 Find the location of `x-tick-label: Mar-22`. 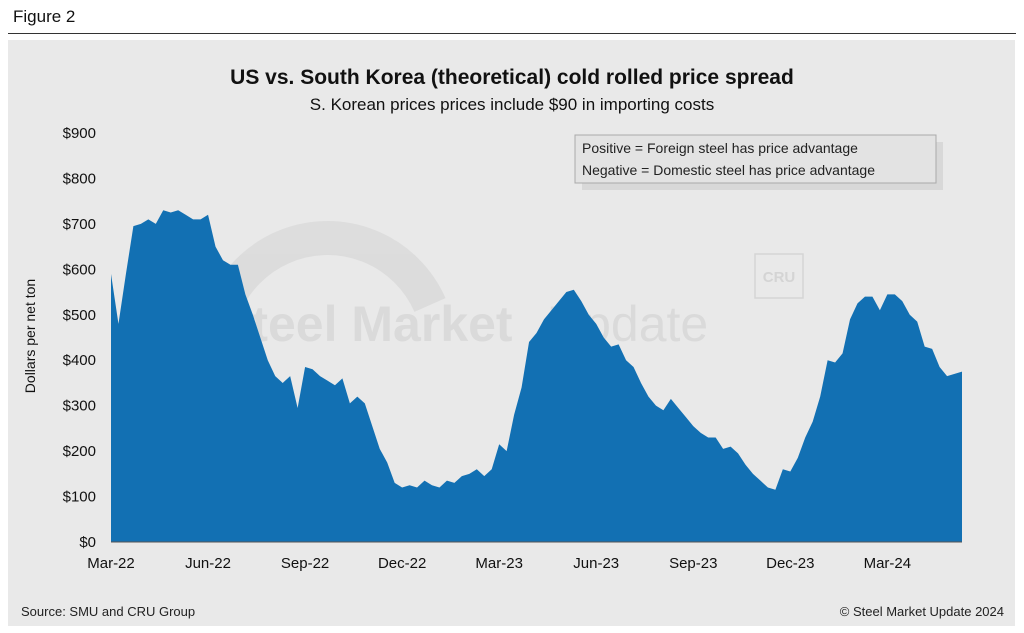

x-tick-label: Mar-22 is located at coordinates (111, 563).